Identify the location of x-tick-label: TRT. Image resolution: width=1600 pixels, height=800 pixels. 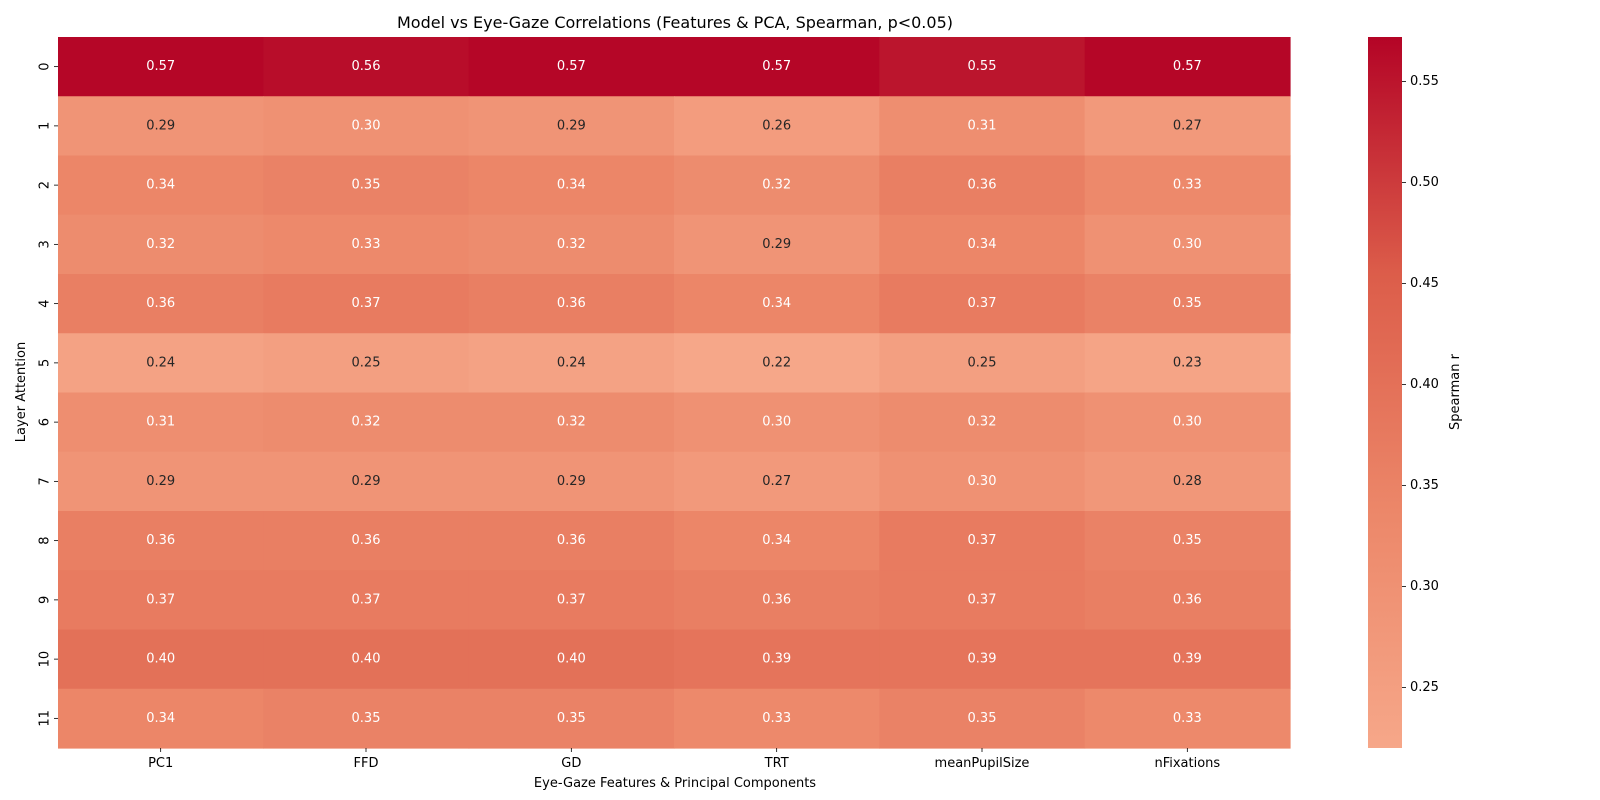
(776, 763).